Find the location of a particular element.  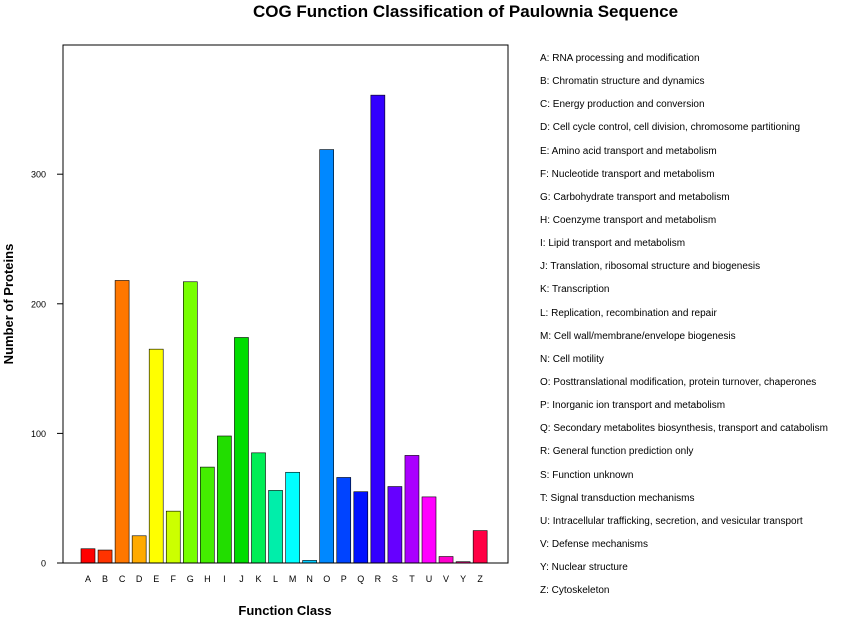

bar-L is located at coordinates (275, 527).